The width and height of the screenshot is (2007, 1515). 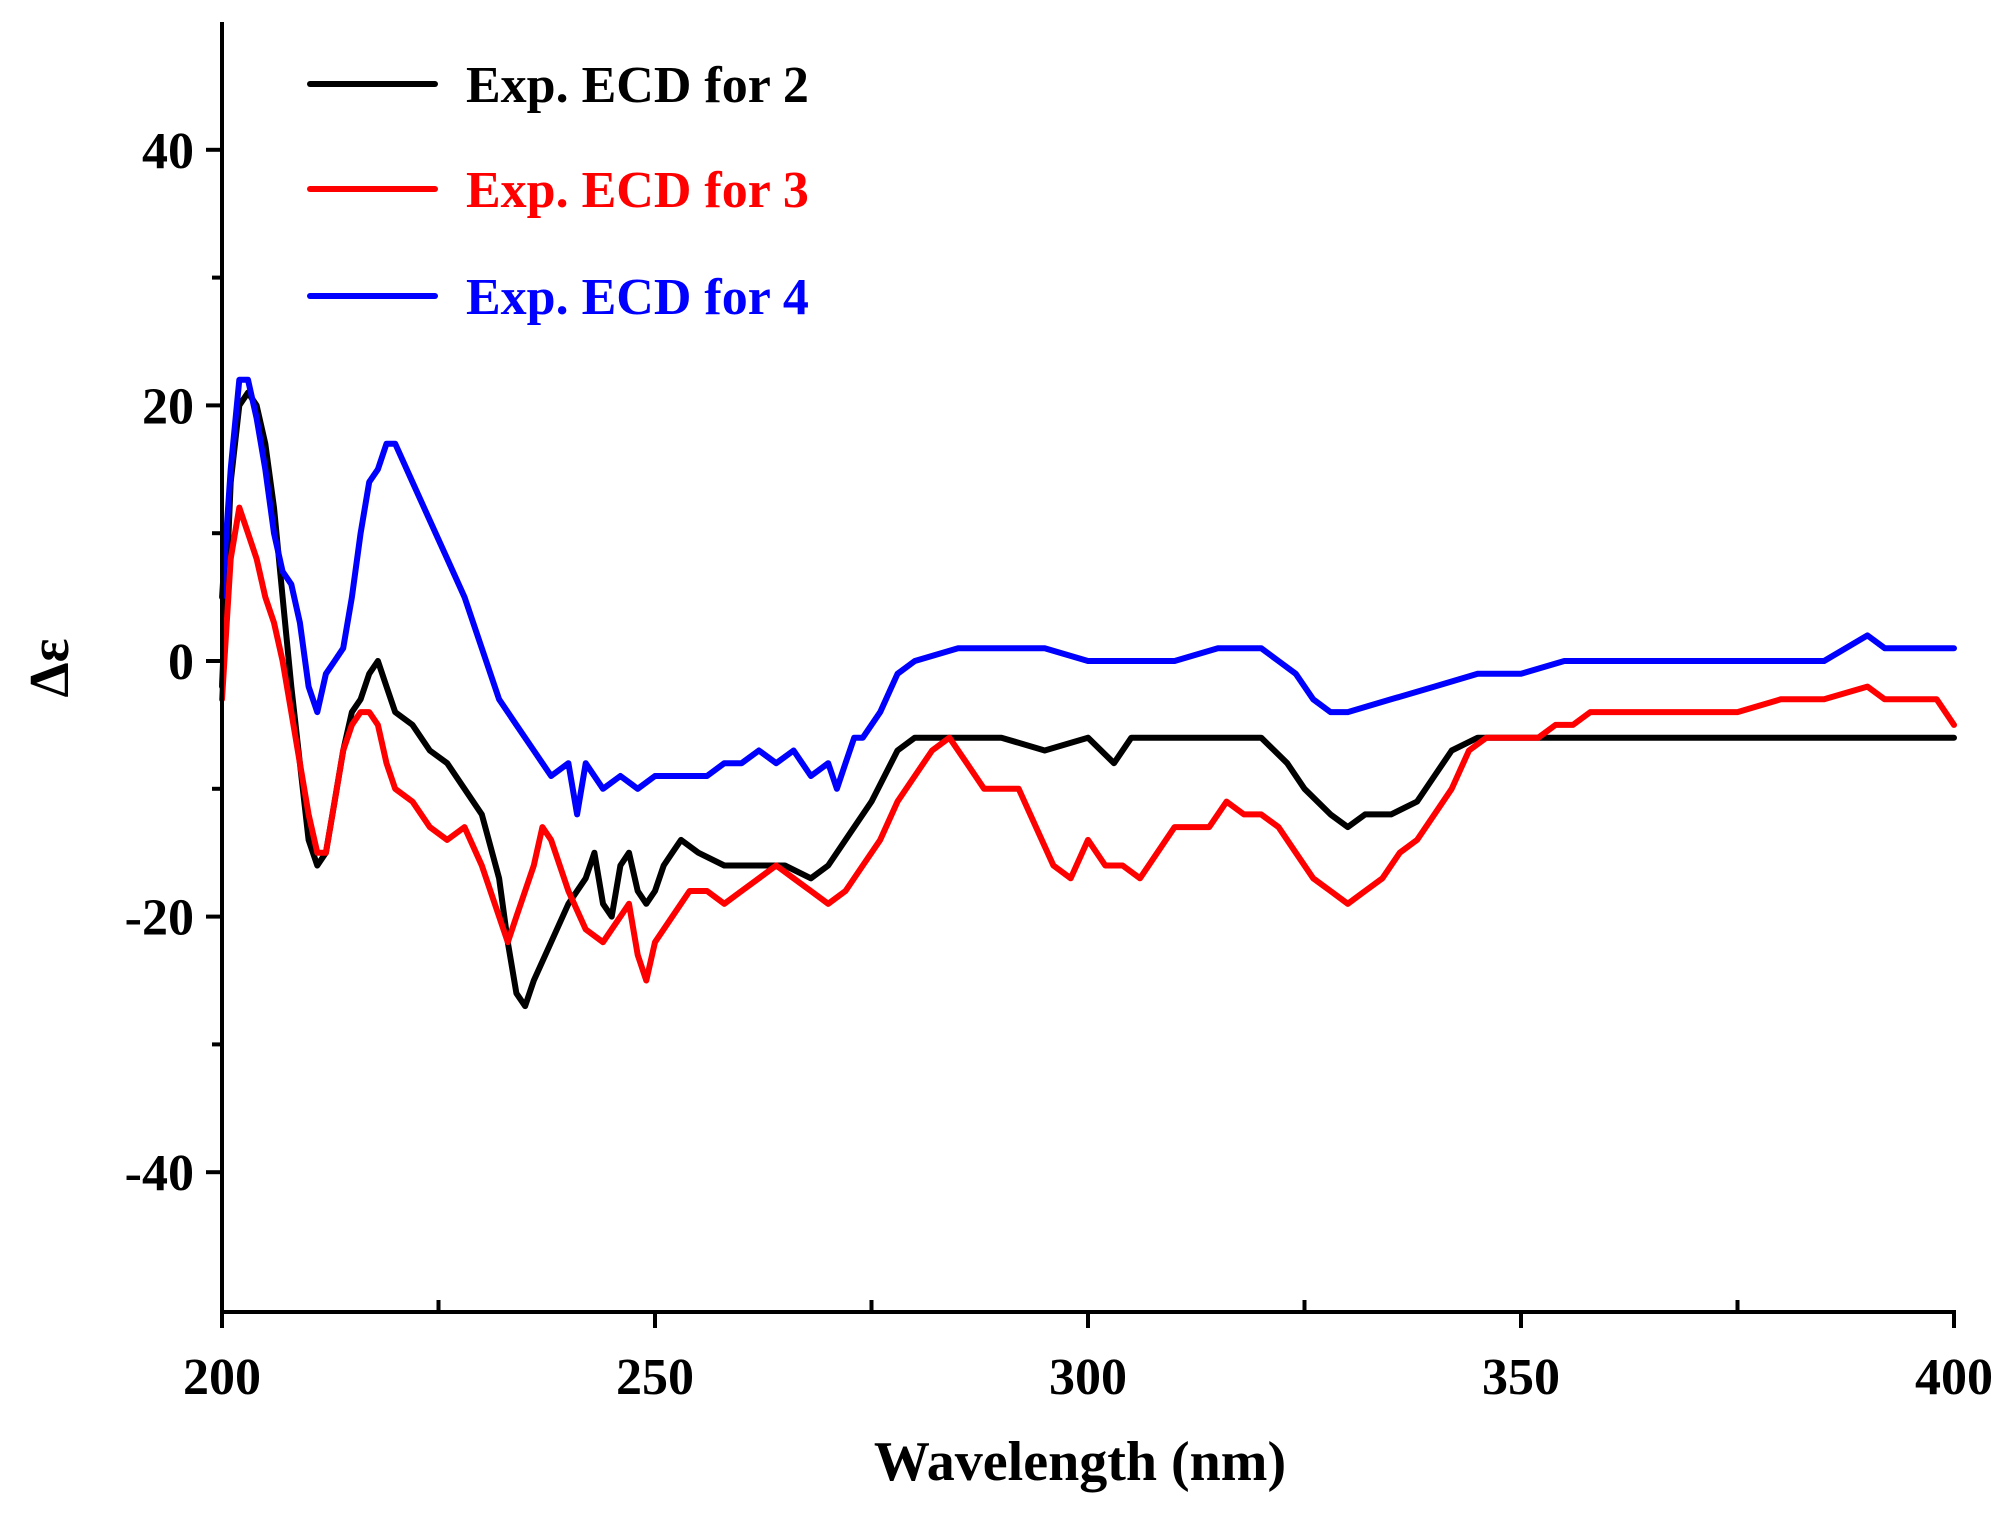 I want to click on y-tick-label: 40, so click(x=168, y=151).